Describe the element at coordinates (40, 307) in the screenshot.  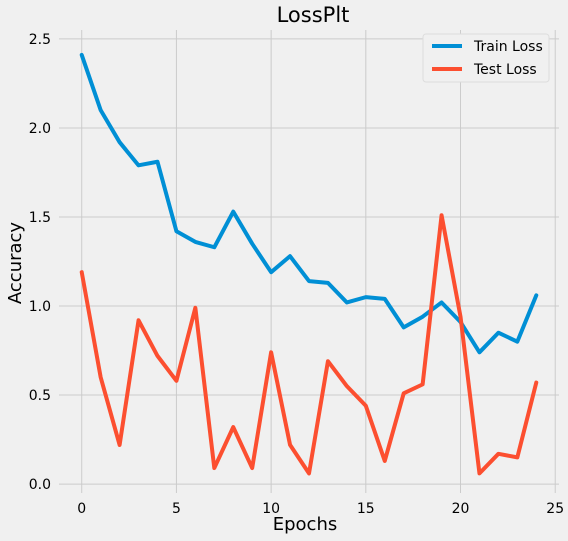
I see `y-tick-label-1: 1.0` at that location.